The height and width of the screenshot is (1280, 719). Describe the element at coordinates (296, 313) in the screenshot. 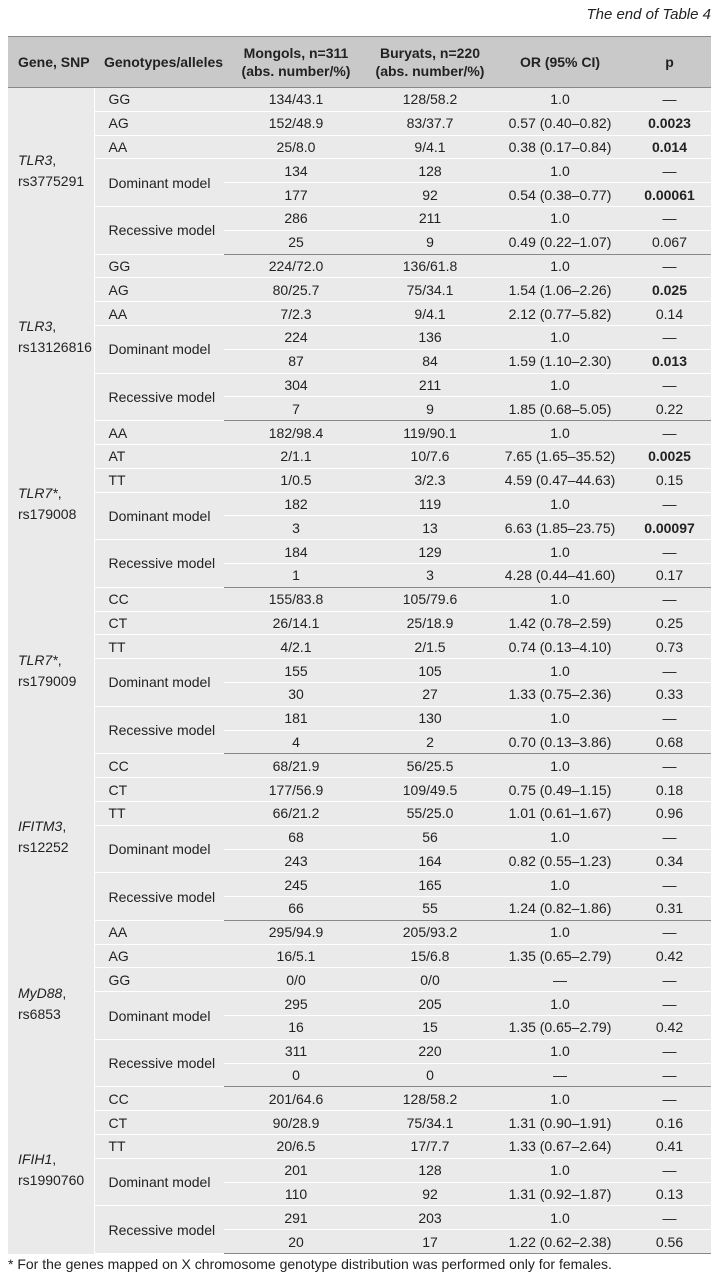

I see `mongols-value: 7/2.3` at that location.